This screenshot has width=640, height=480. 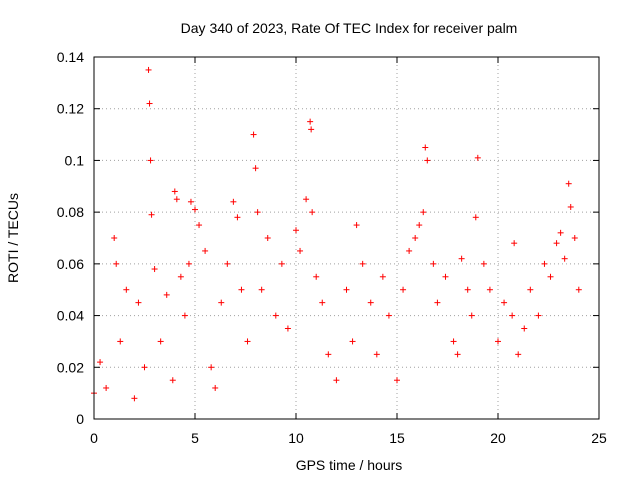 I want to click on y-tick-label: 0.14, so click(x=70, y=57).